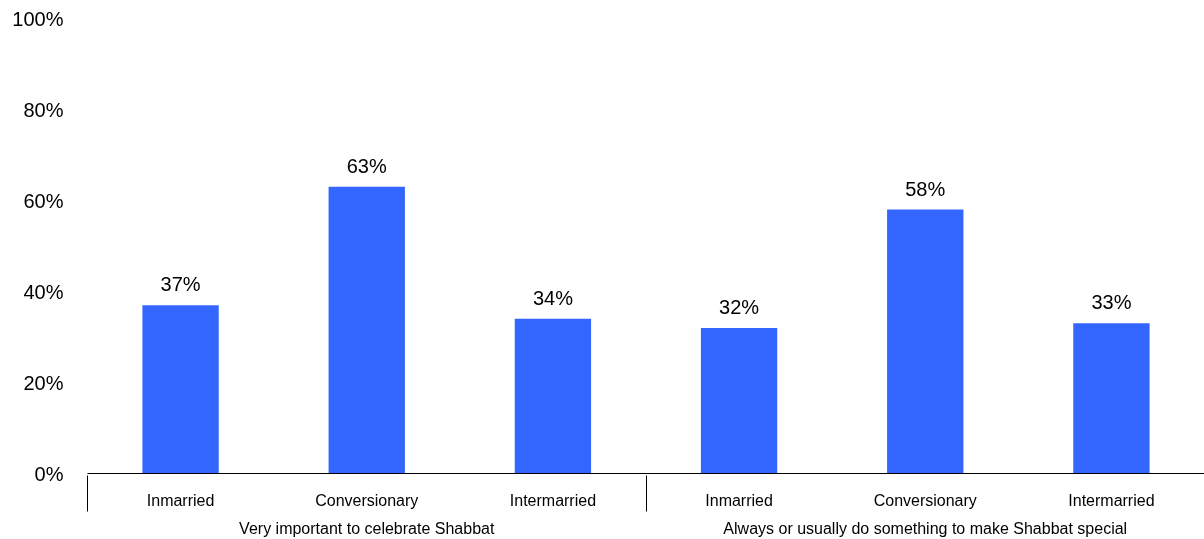  Describe the element at coordinates (366, 165) in the screenshot. I see `data-label: 63%` at that location.